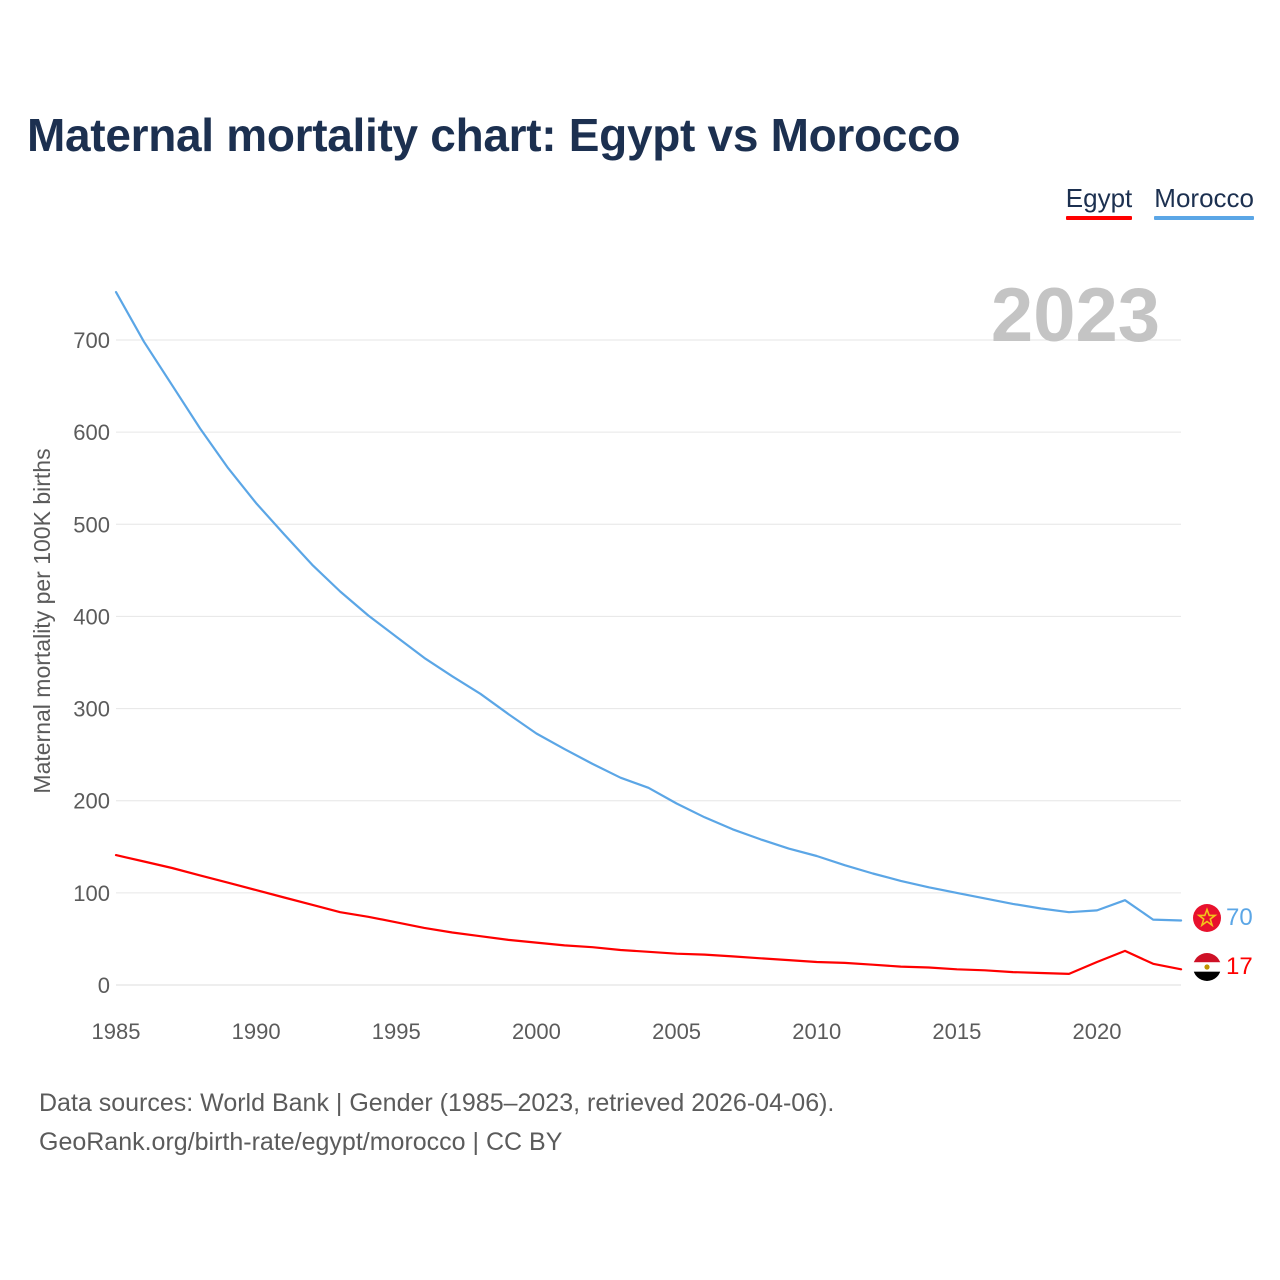  What do you see at coordinates (607, 1031) in the screenshot?
I see `x-axis: 1985 1990 1995 2000 2005 2010 2015 2020` at bounding box center [607, 1031].